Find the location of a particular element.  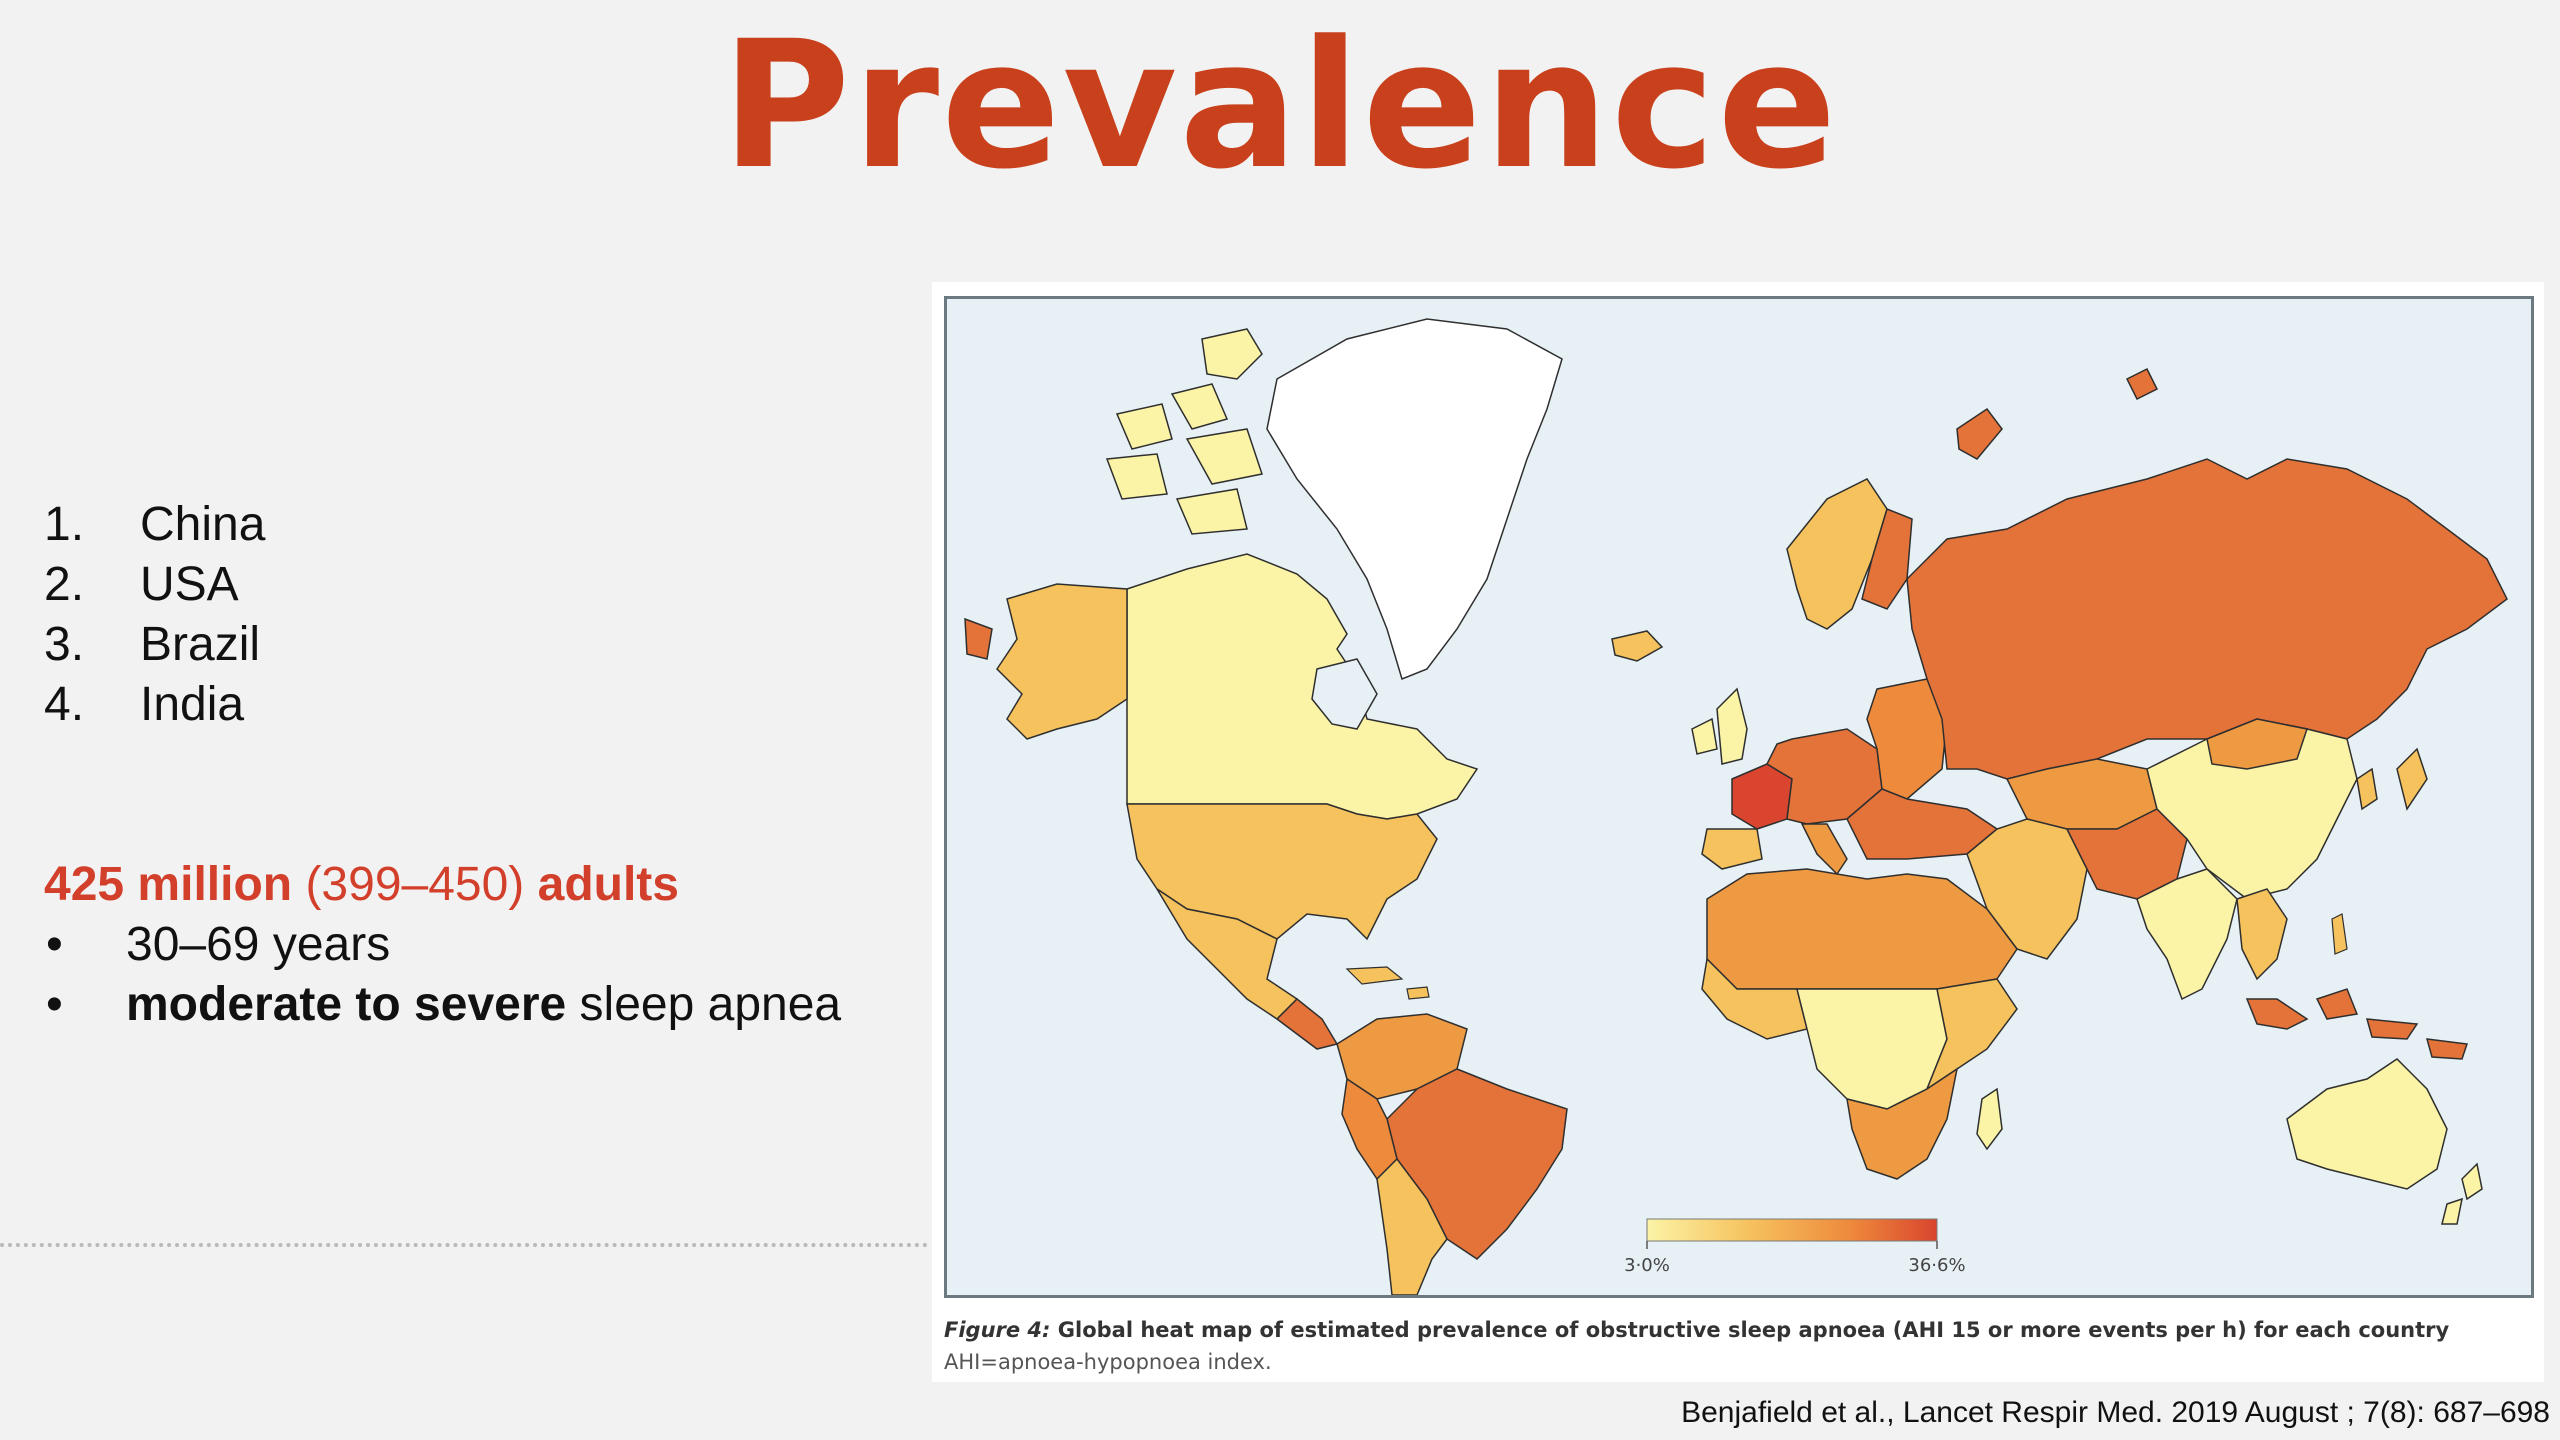

country-rank-list: 1. China 2. USA 3. Brazil 4. India is located at coordinates (154, 615).